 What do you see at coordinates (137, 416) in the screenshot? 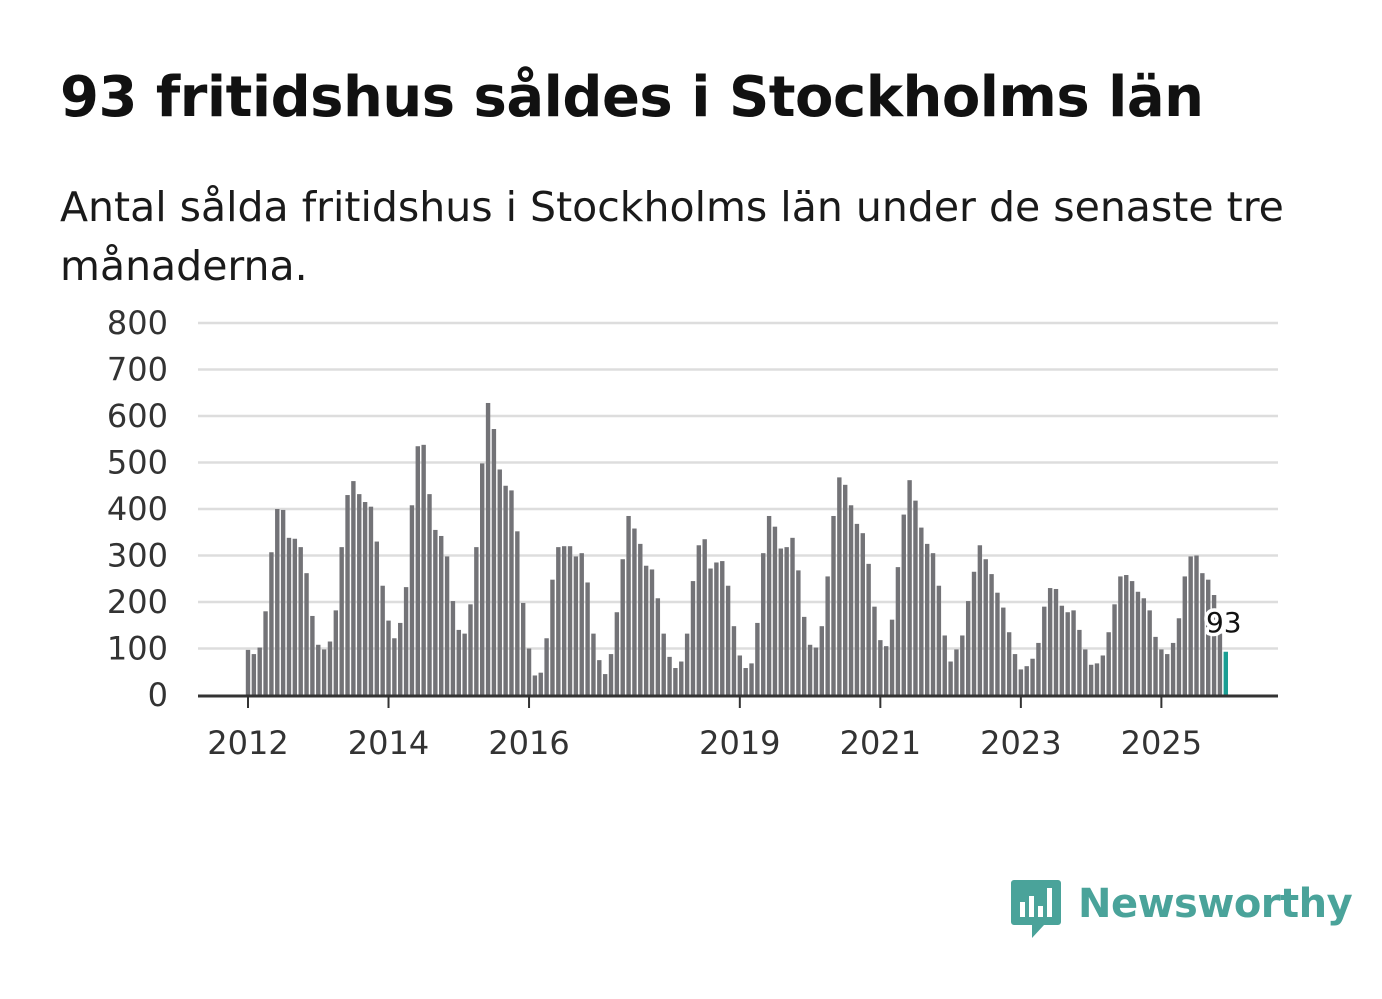
I see `y-tick-label: 600` at bounding box center [137, 416].